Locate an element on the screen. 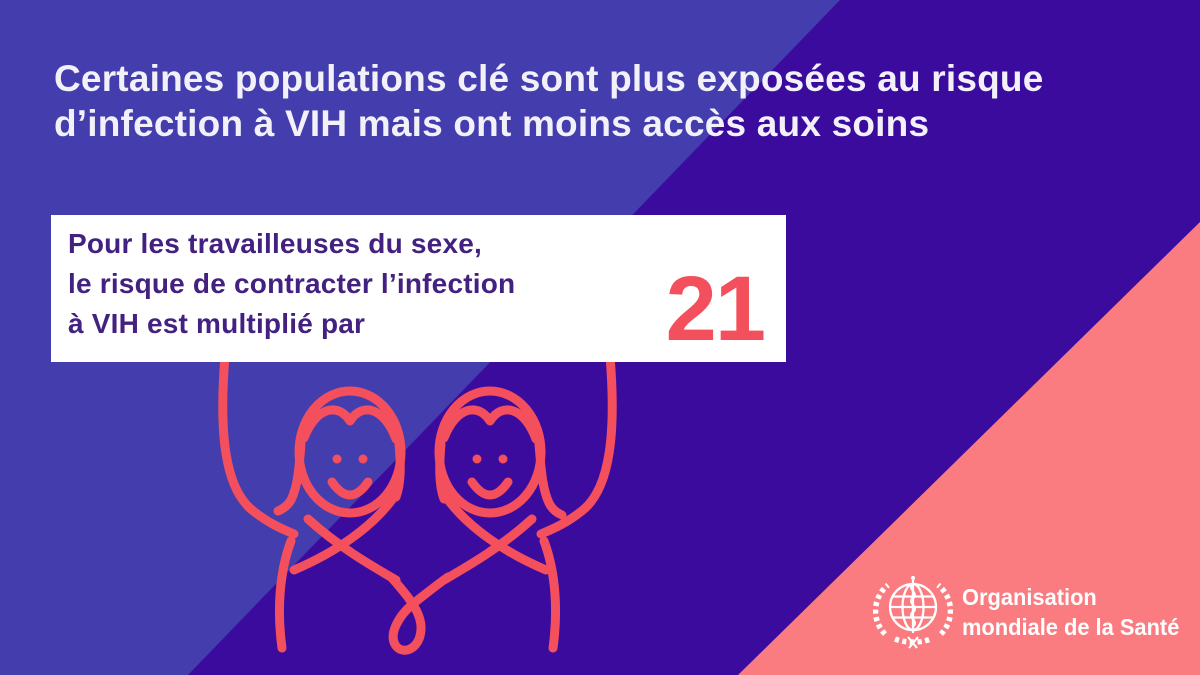 The height and width of the screenshot is (675, 1200). who-logo-text: Organisation mondiale de la Santé is located at coordinates (1070, 612).